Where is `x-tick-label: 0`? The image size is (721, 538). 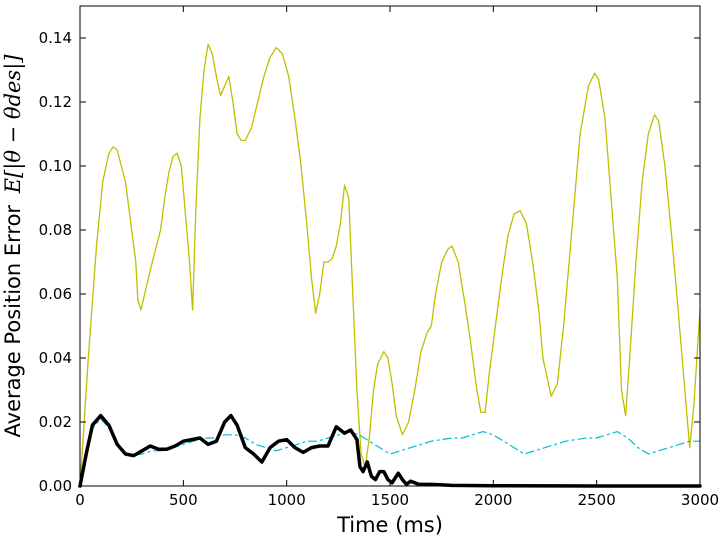 x-tick-label: 0 is located at coordinates (80, 500).